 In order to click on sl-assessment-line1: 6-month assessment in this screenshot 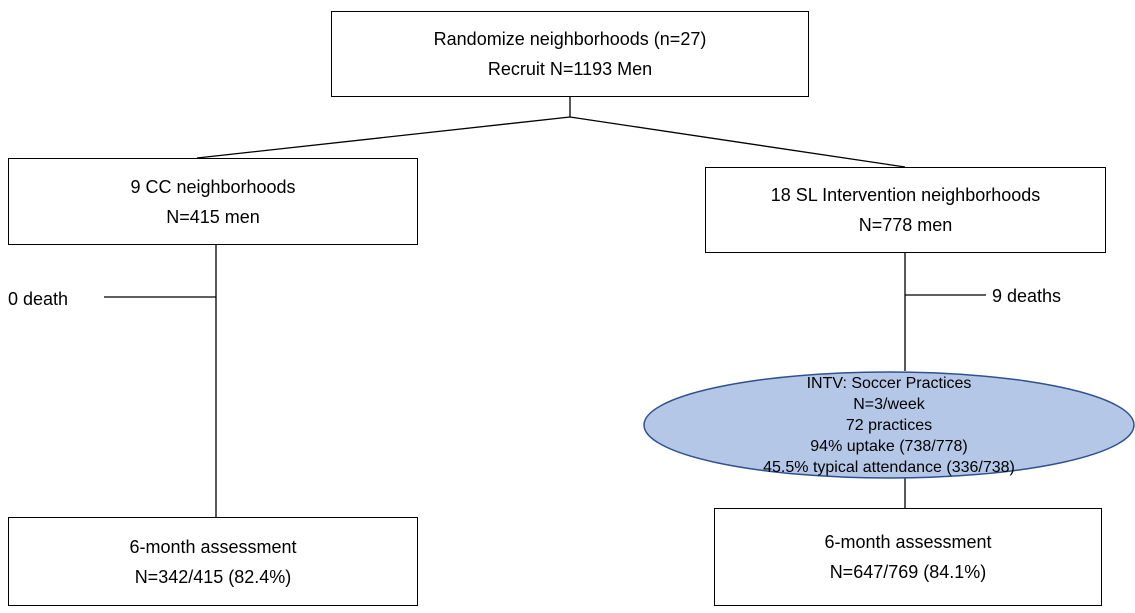, I will do `click(908, 542)`.